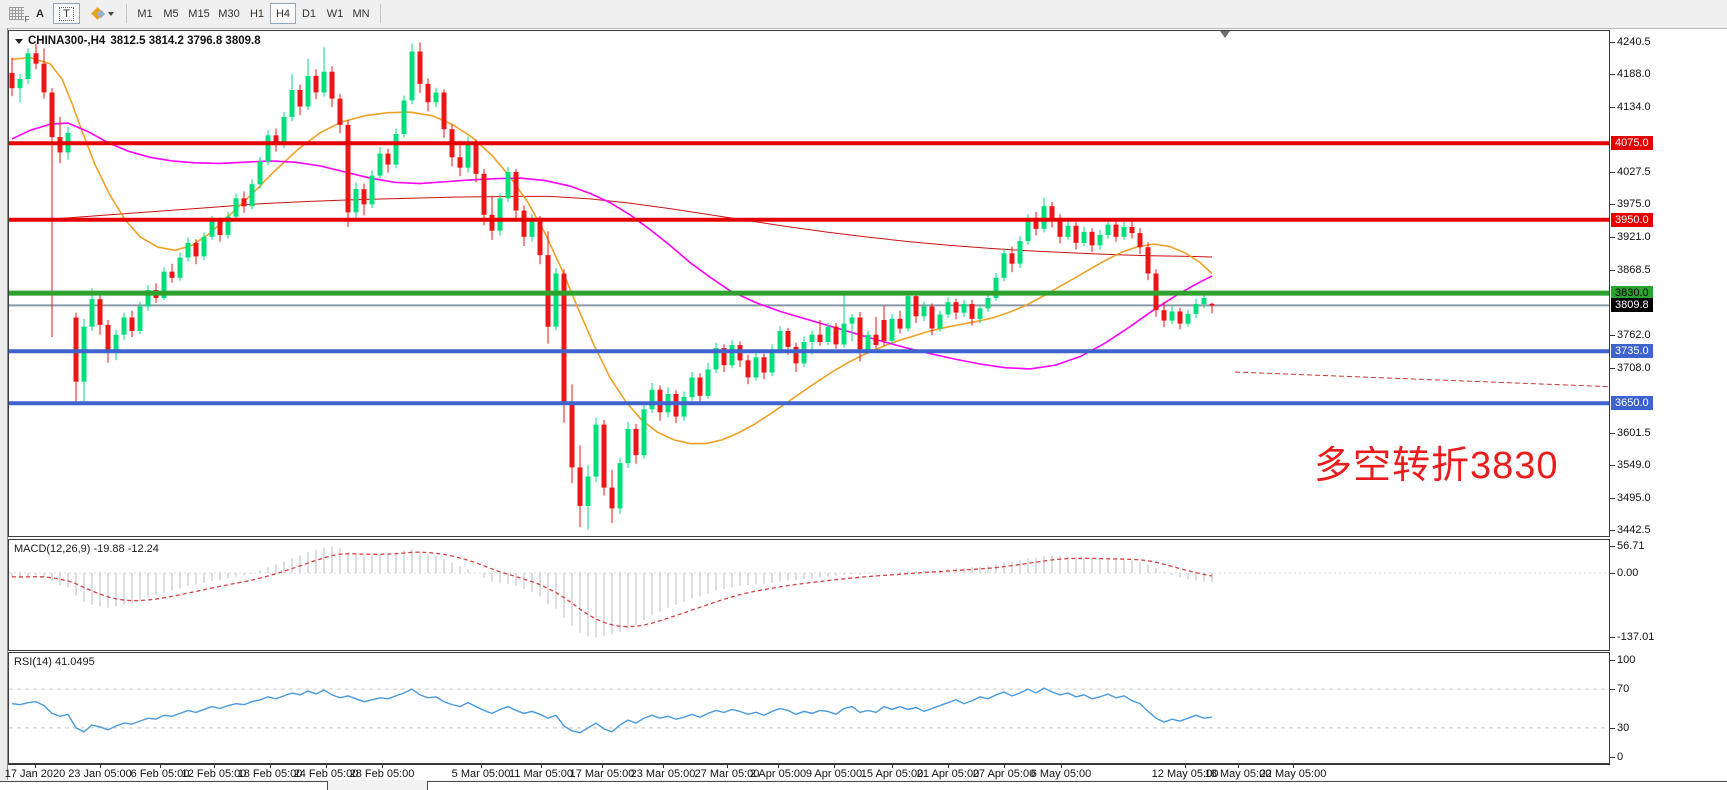  I want to click on current-price-badge: 3809.8, so click(1632, 305).